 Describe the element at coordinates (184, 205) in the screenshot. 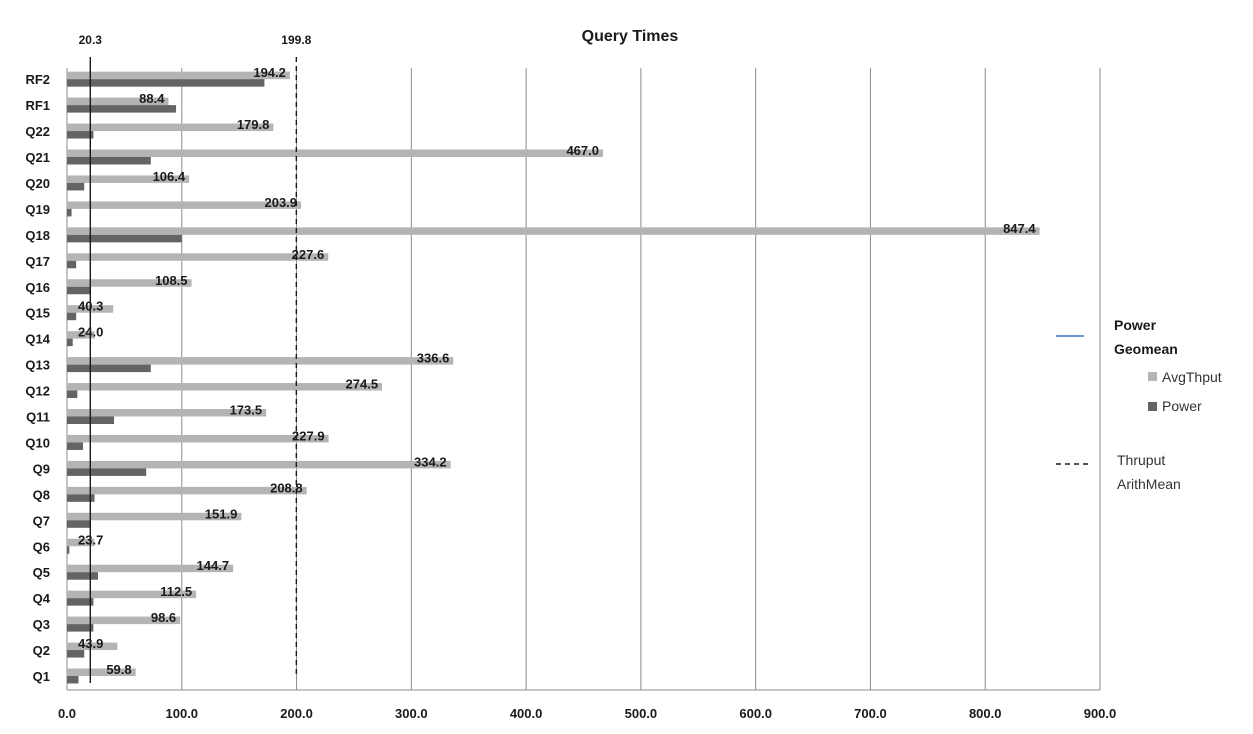

I see `bar-avgthput-q19` at that location.